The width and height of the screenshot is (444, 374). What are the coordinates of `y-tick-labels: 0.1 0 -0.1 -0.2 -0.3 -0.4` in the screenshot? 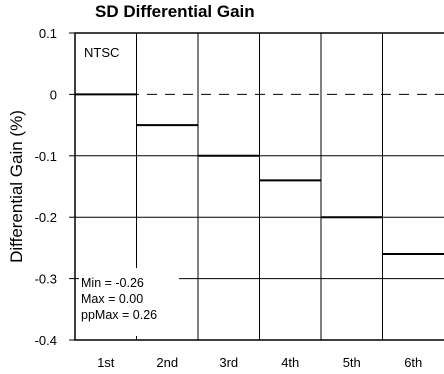 It's located at (55, 187).